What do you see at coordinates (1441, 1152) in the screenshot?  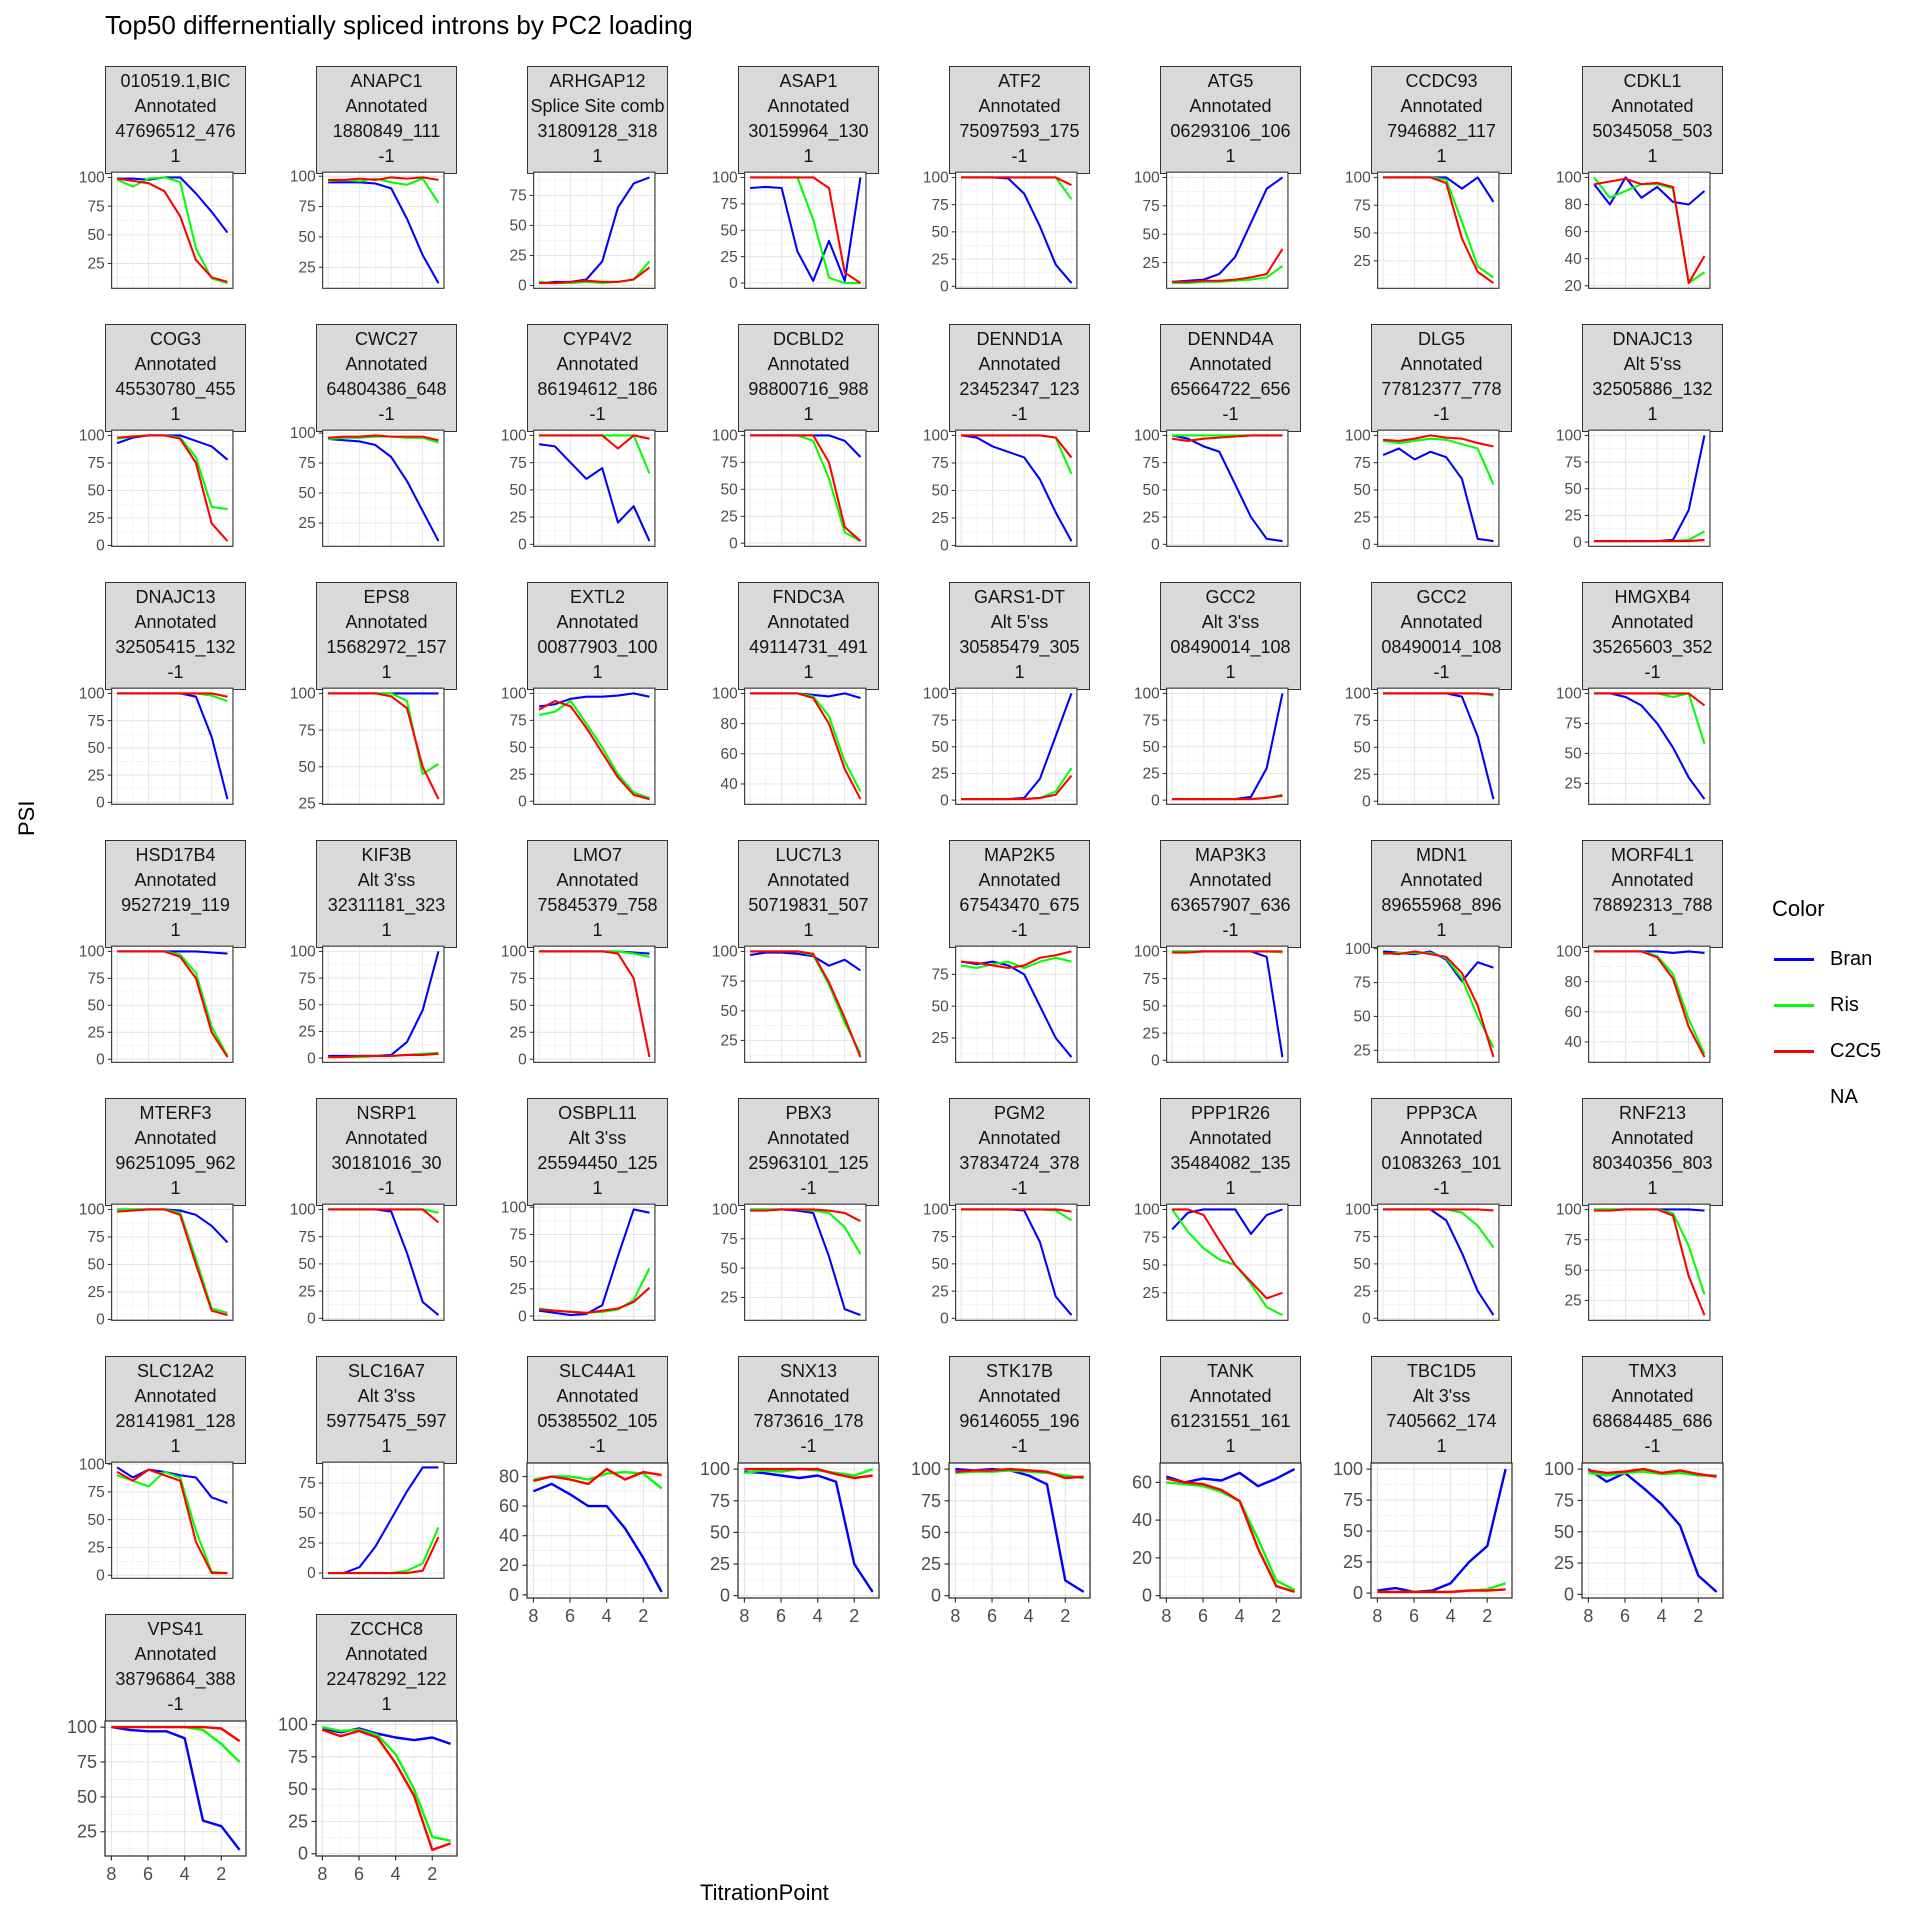 I see `facet-strip: PPP3CA Annotated 01083263_101 -1` at bounding box center [1441, 1152].